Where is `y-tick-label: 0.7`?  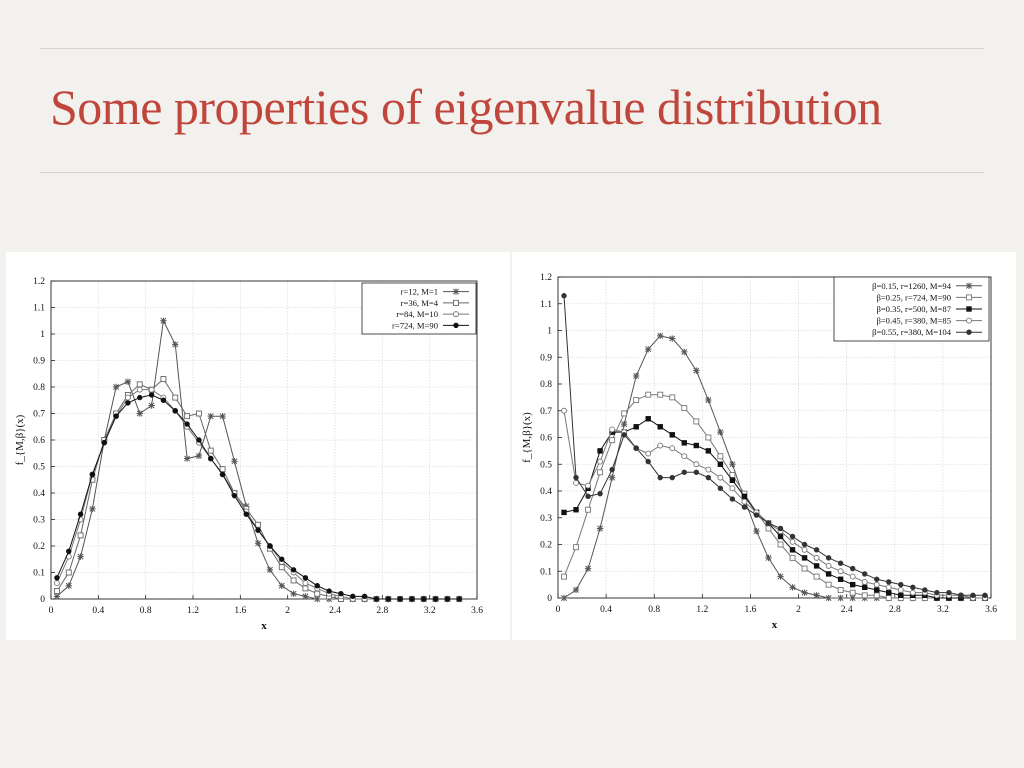
y-tick-label: 0.7 is located at coordinates (39, 415).